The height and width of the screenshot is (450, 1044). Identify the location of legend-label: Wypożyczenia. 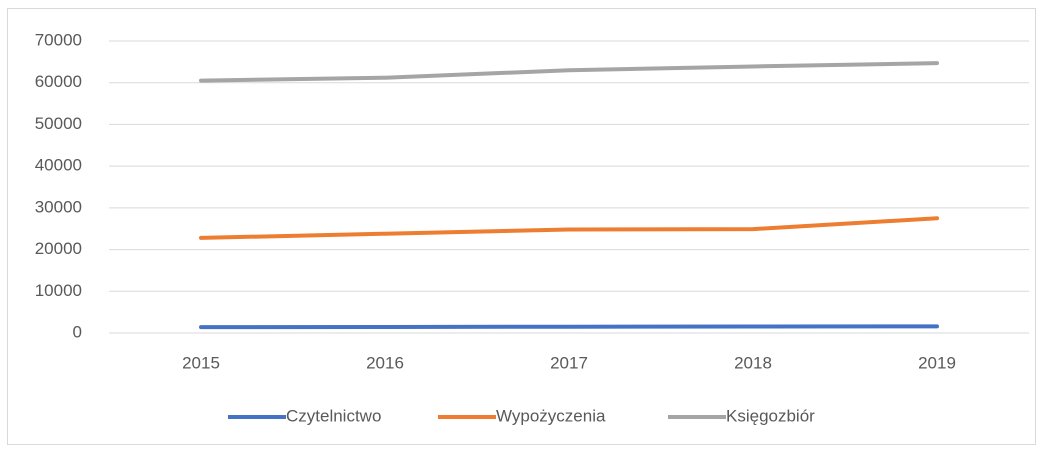
(551, 415).